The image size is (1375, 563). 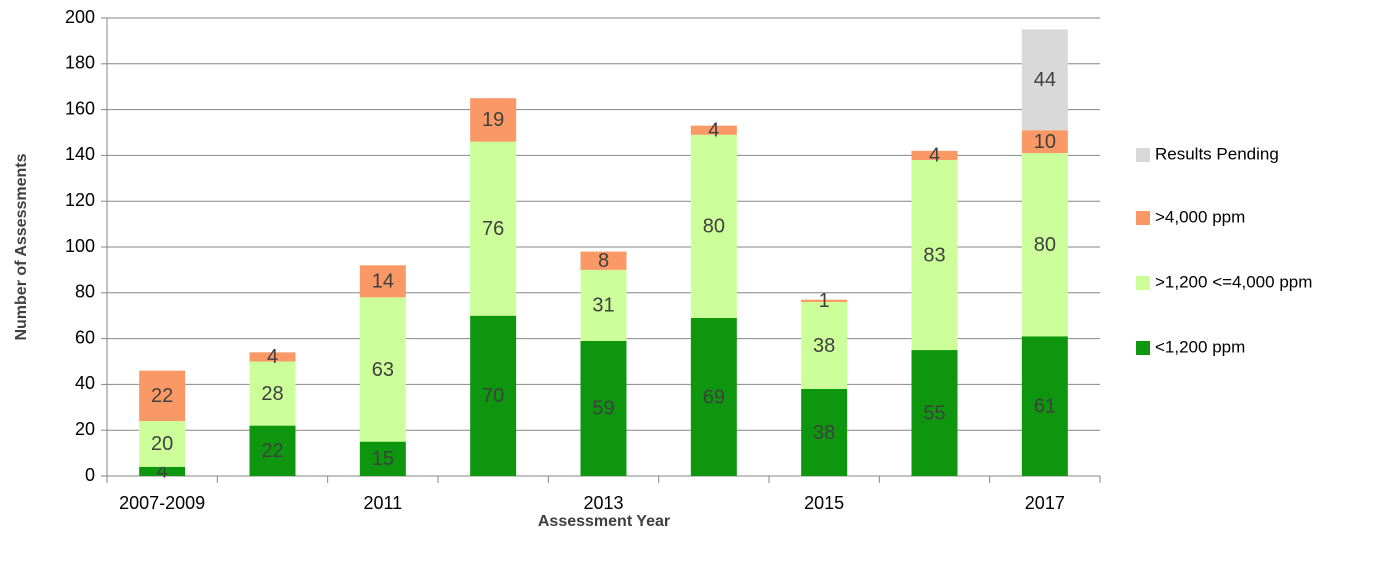 What do you see at coordinates (1045, 503) in the screenshot?
I see `x-tick-label: 2017` at bounding box center [1045, 503].